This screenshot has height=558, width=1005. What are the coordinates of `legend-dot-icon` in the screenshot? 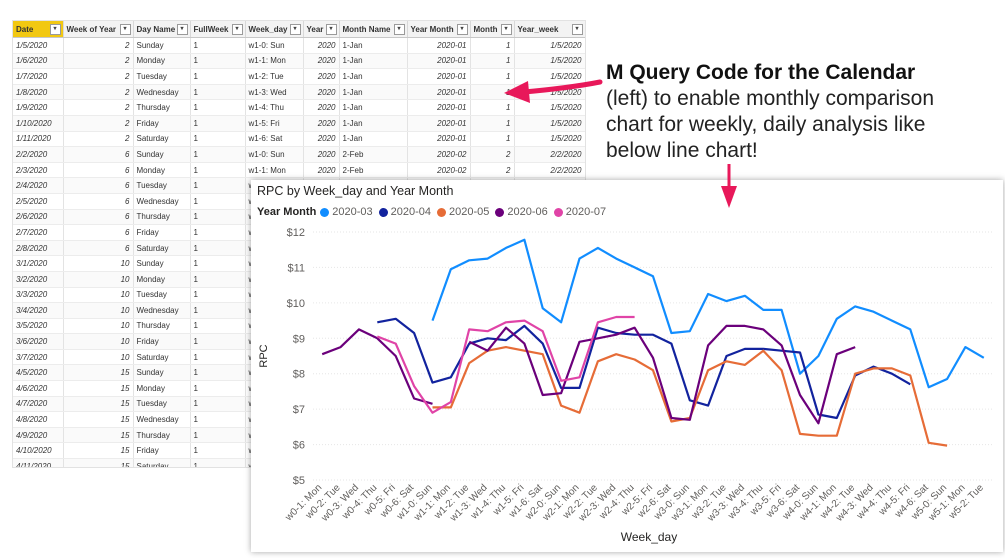 It's located at (558, 212).